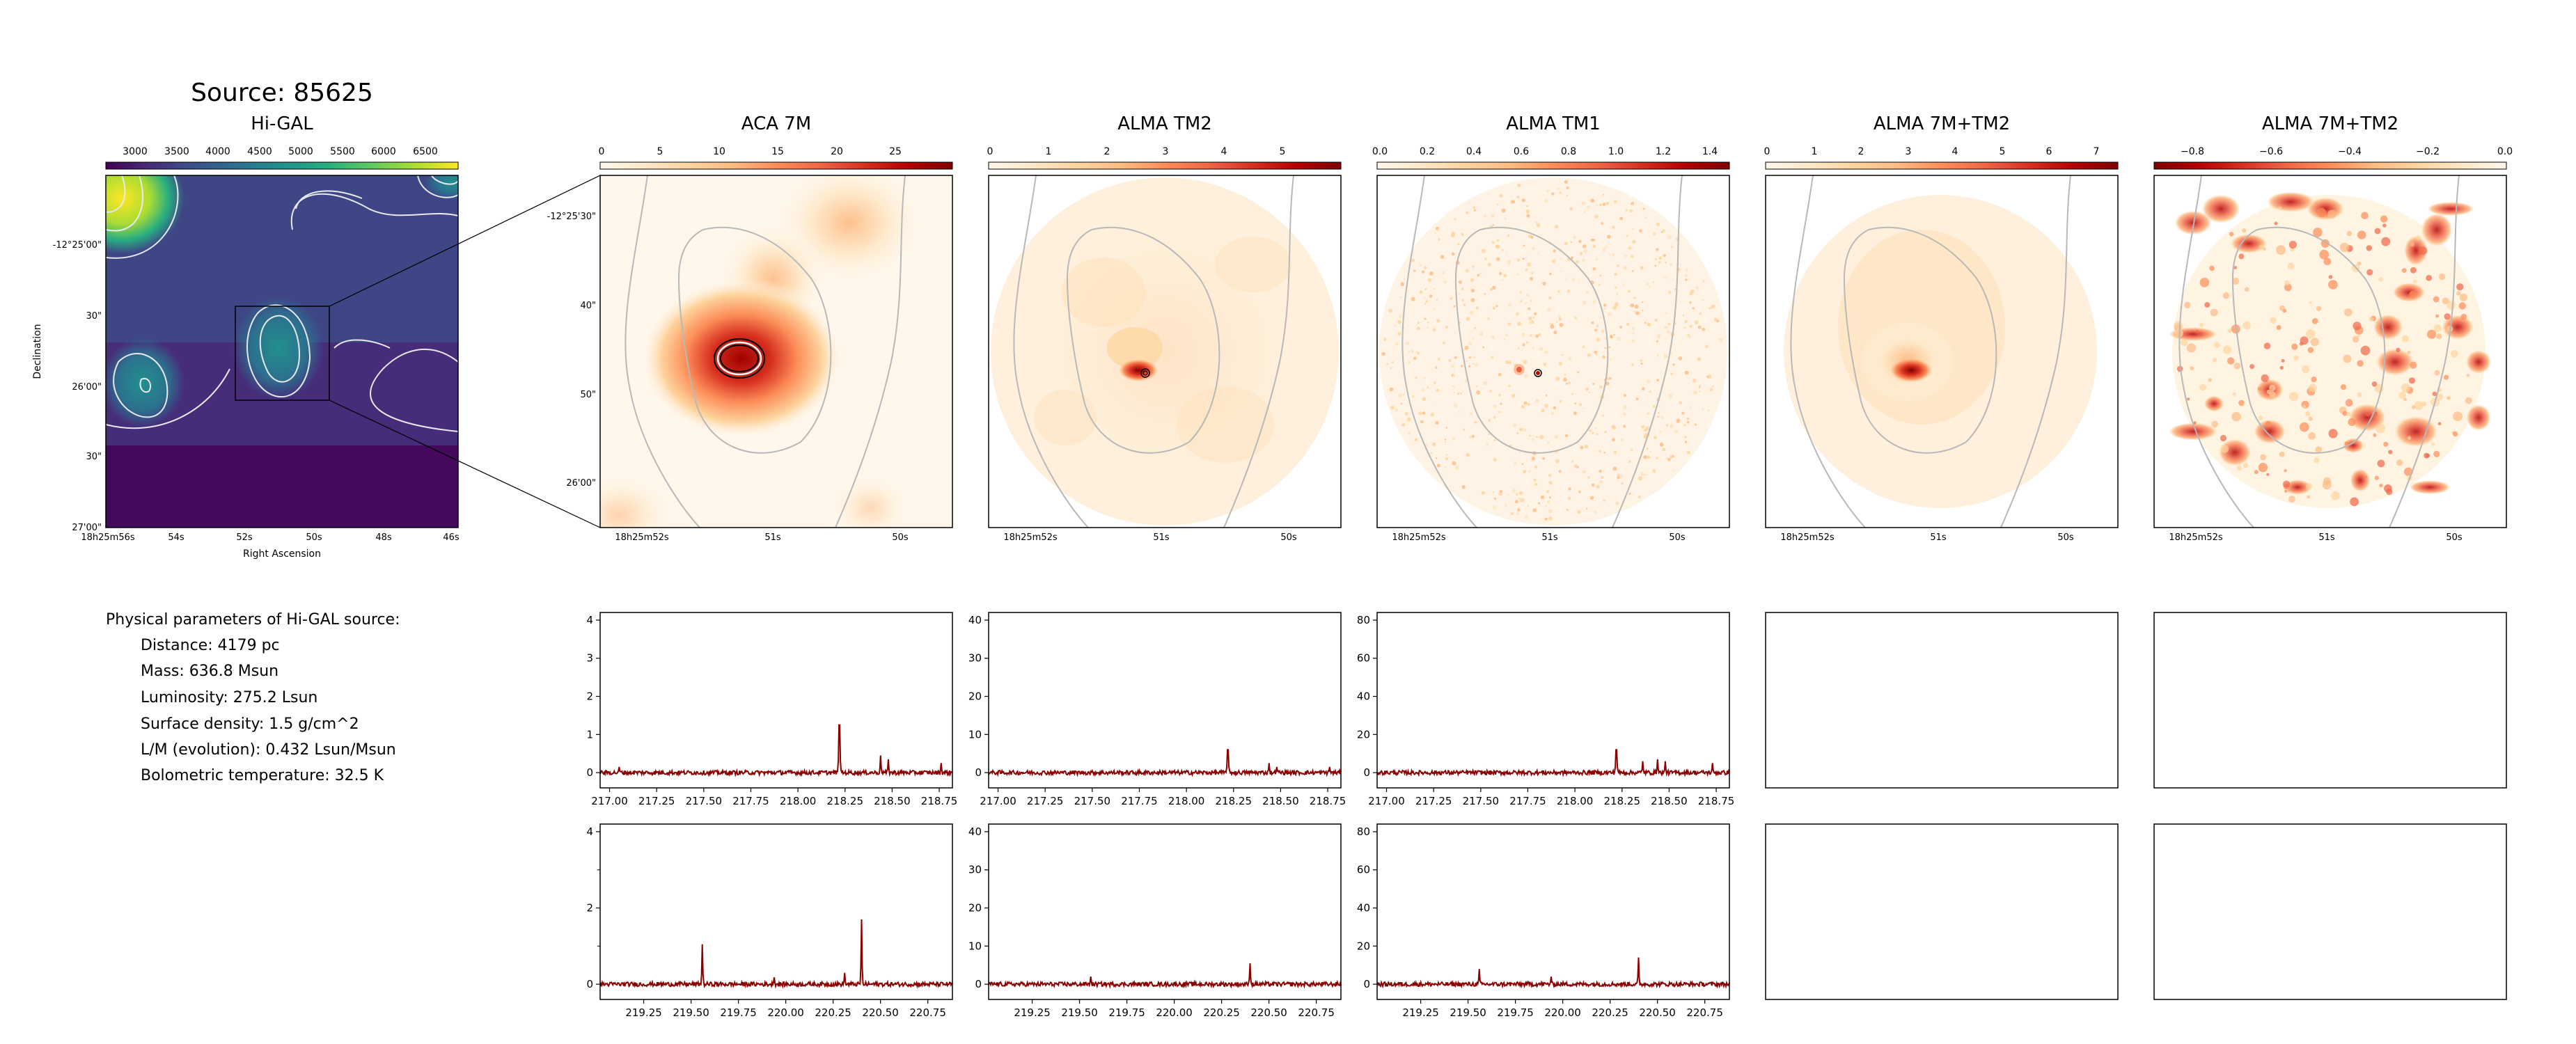  What do you see at coordinates (1363, 870) in the screenshot?
I see `y-ticklabel: 60` at bounding box center [1363, 870].